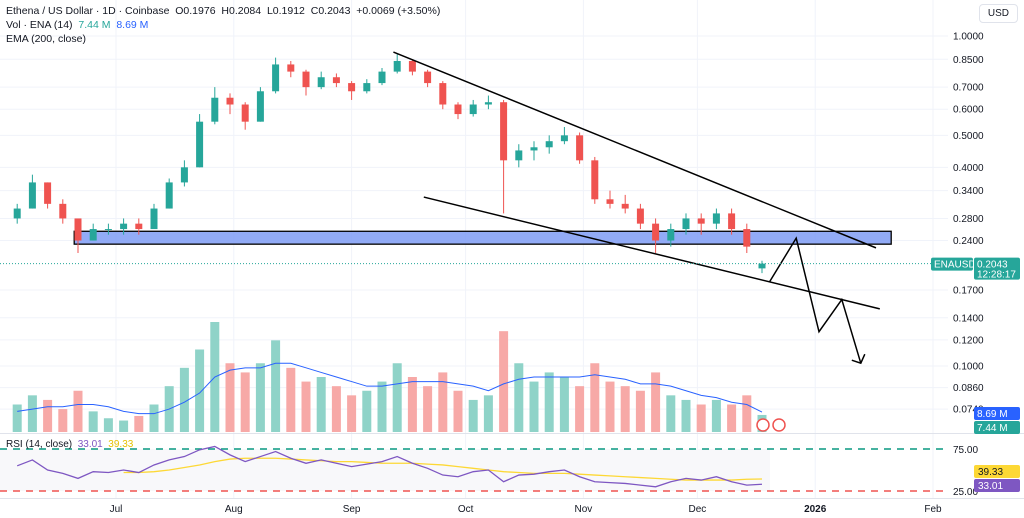 The height and width of the screenshot is (518, 1024). Describe the element at coordinates (443, 469) in the screenshot. I see `rsi-ma-line` at that location.